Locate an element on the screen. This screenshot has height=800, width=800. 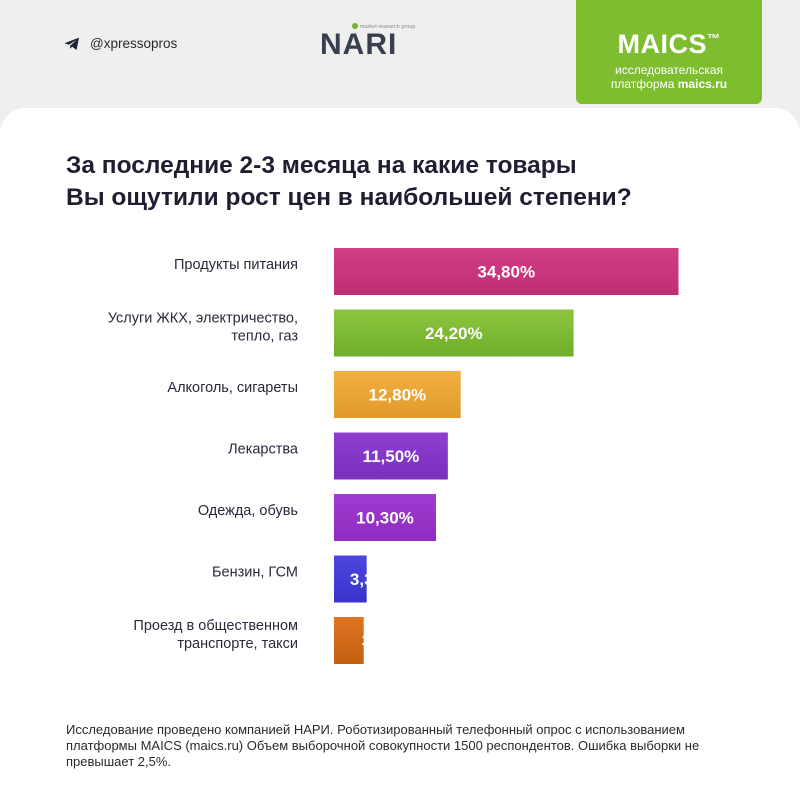
value-label-4: 10,30% is located at coordinates (385, 518).